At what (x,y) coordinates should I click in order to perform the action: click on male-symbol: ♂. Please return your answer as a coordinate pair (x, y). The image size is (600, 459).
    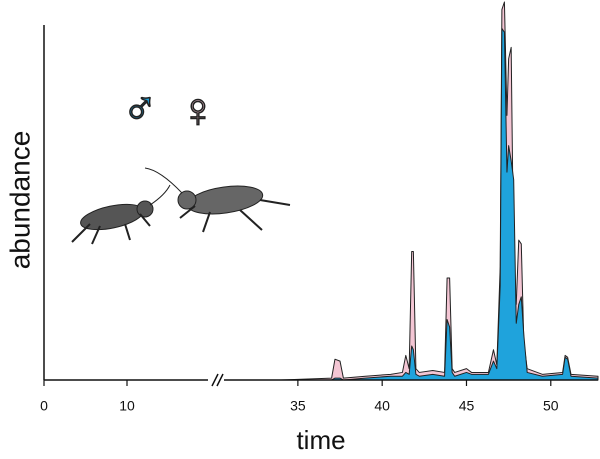
    Looking at the image, I should click on (140, 109).